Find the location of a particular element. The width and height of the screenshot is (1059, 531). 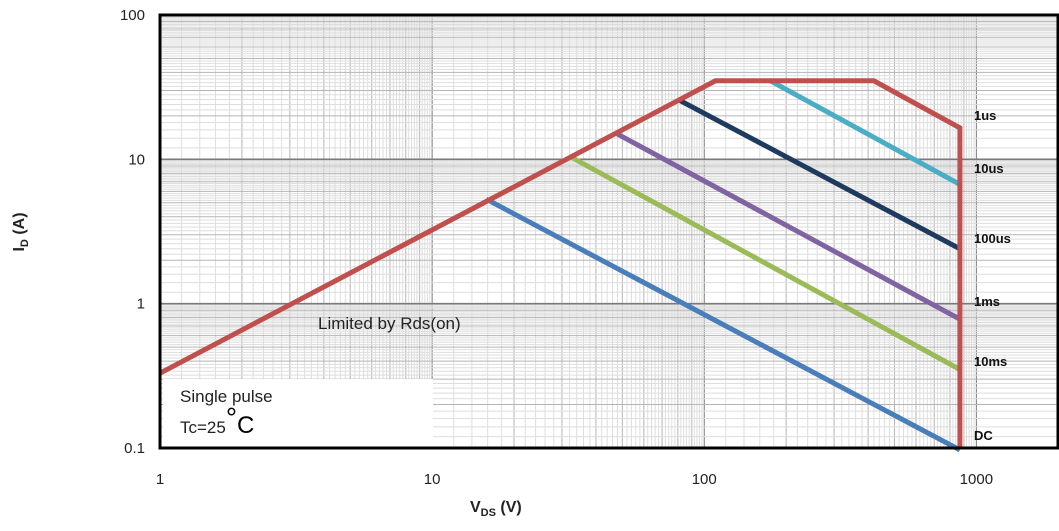

series-label-1ms: 1ms is located at coordinates (987, 301).